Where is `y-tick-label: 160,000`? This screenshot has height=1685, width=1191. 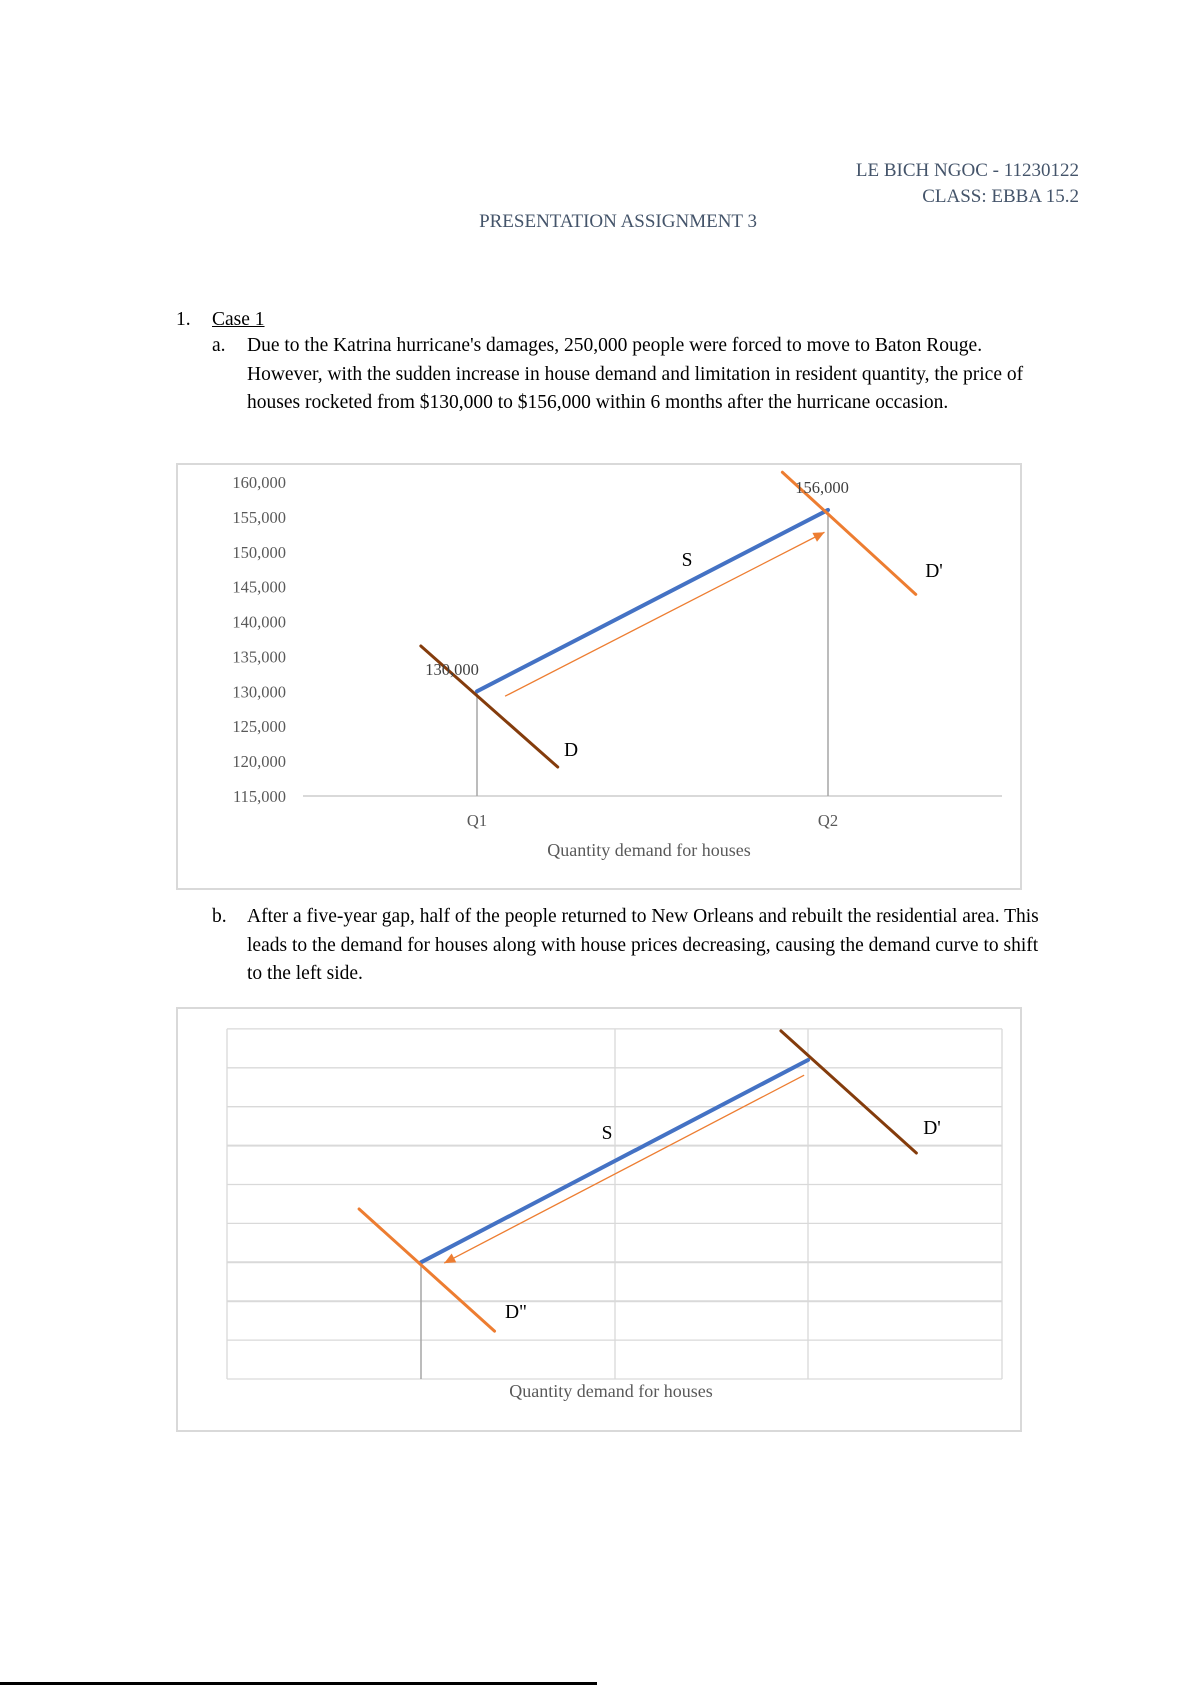
y-tick-label: 160,000 is located at coordinates (259, 482).